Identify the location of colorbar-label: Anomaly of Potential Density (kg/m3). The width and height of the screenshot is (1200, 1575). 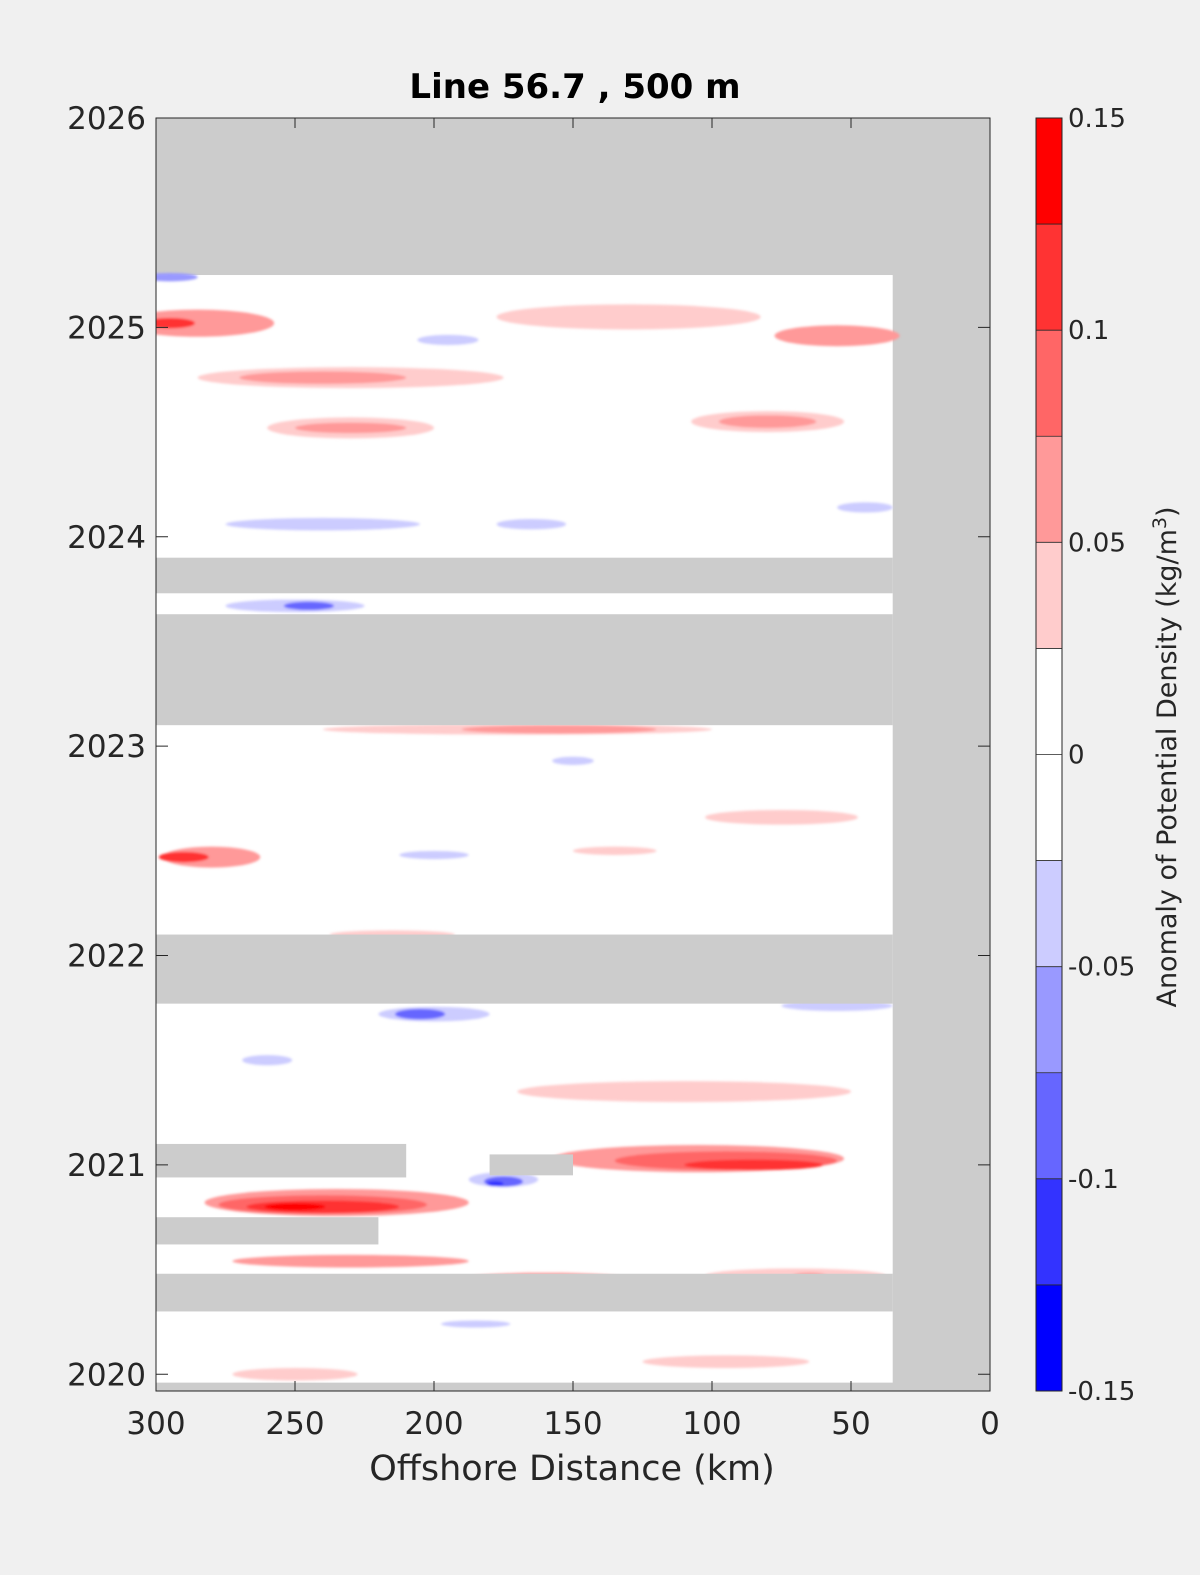
(1166, 756).